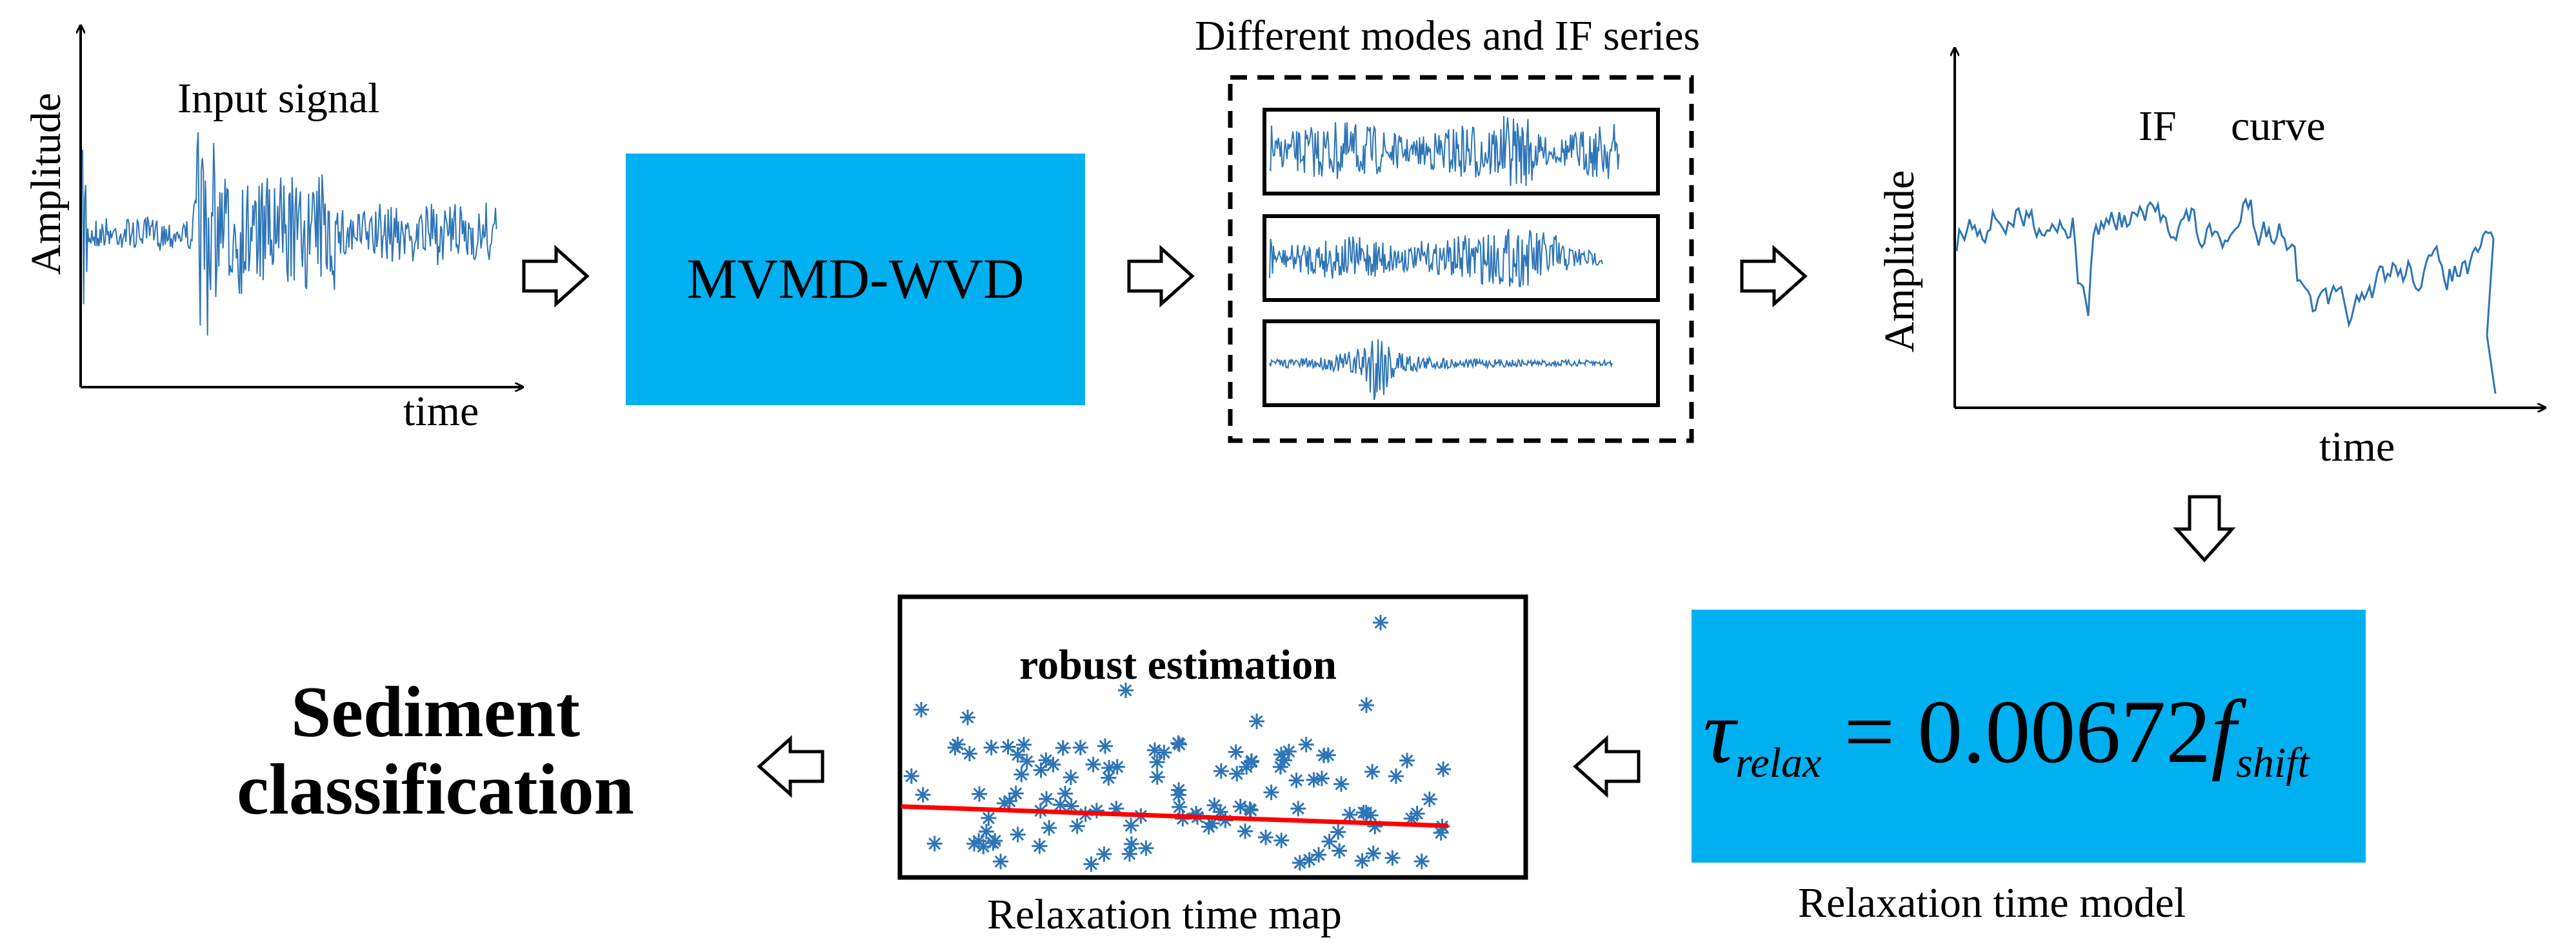 This screenshot has height=951, width=2576. I want to click on if-time-label: time, so click(2357, 446).